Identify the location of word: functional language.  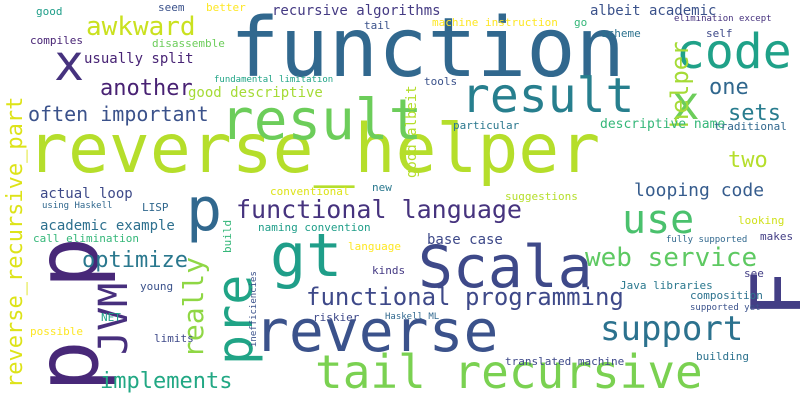
(379, 209).